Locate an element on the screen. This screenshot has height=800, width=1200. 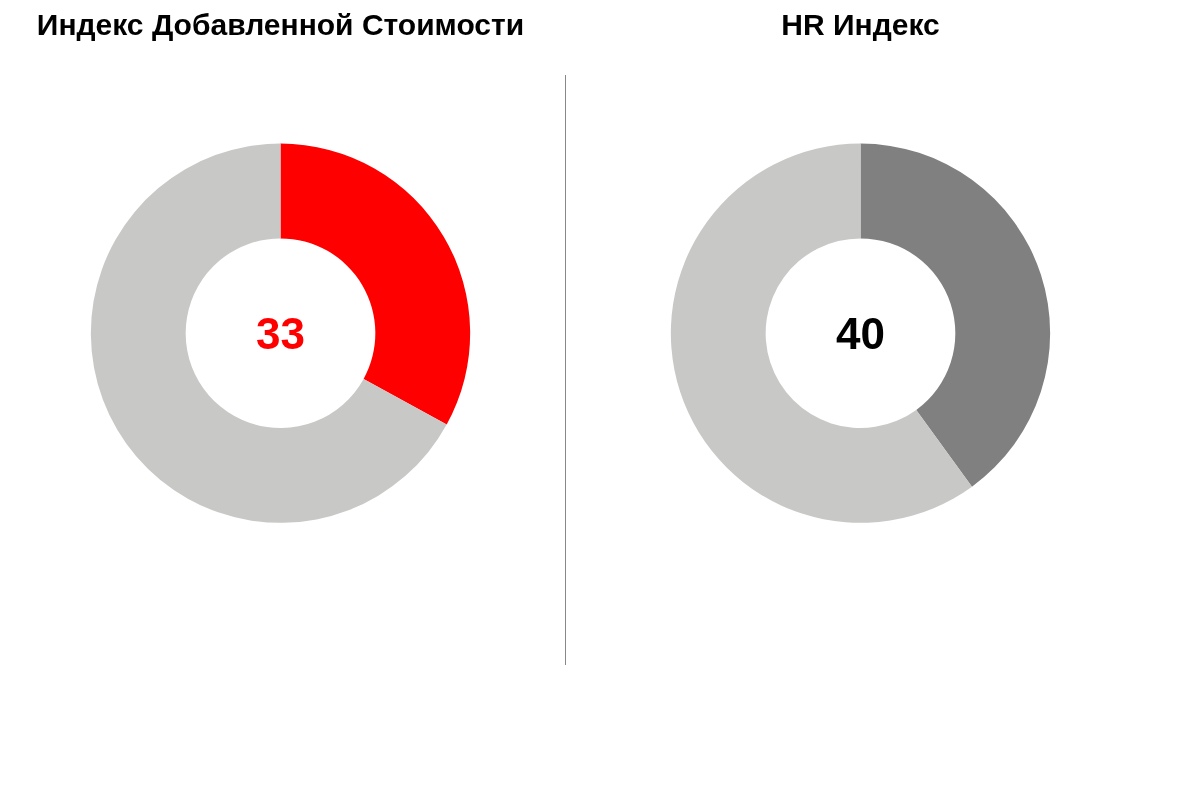
chart-title: Индекс Добавленной Стоимости is located at coordinates (280, 24).